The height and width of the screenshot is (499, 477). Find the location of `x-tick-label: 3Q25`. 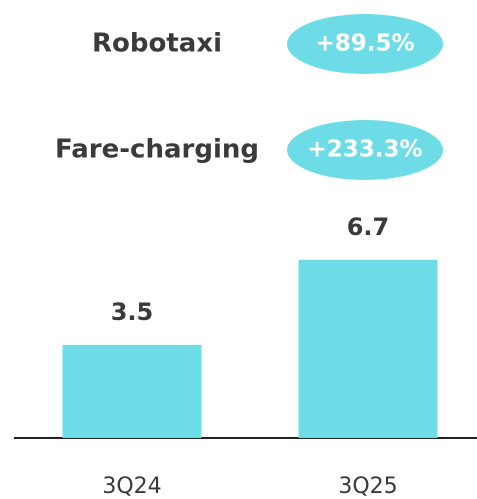

x-tick-label: 3Q25 is located at coordinates (367, 486).